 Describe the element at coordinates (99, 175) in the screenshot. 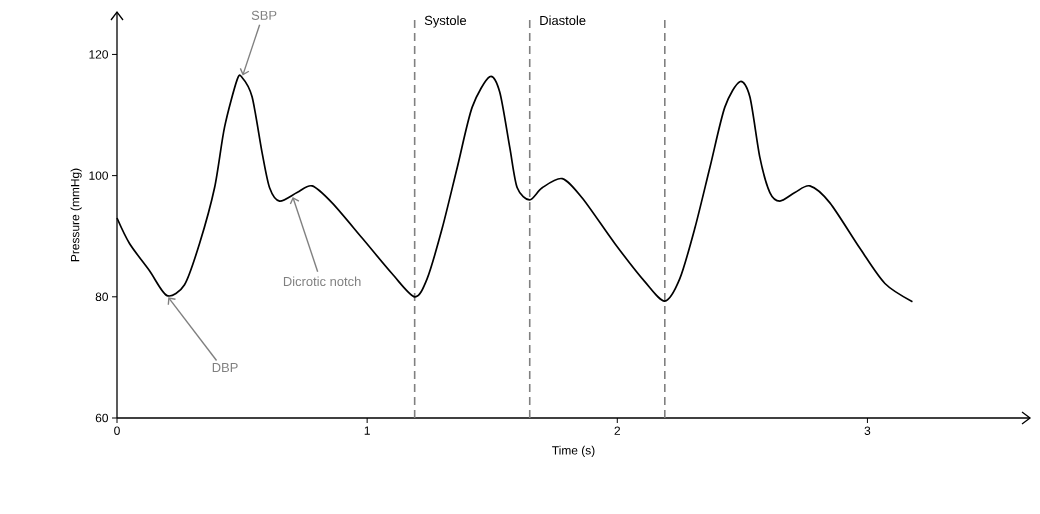

I see `y-tick-label: 100` at that location.